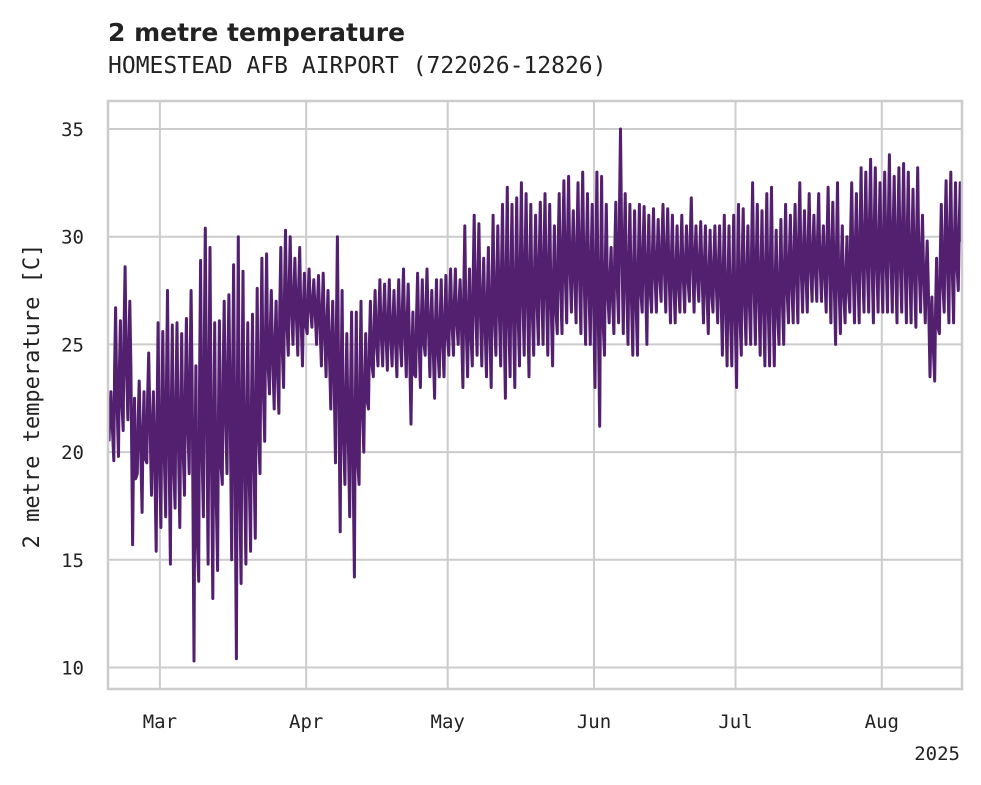  What do you see at coordinates (306, 722) in the screenshot?
I see `x-tick-label: Apr` at bounding box center [306, 722].